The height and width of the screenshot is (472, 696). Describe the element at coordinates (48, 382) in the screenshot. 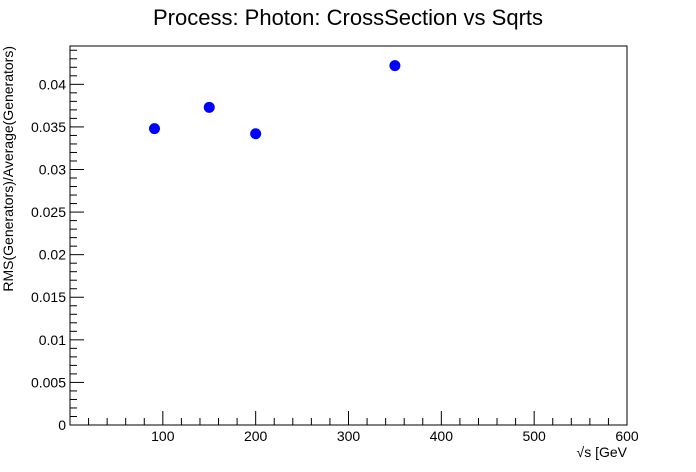

I see `y-tick-label: 0.005` at that location.